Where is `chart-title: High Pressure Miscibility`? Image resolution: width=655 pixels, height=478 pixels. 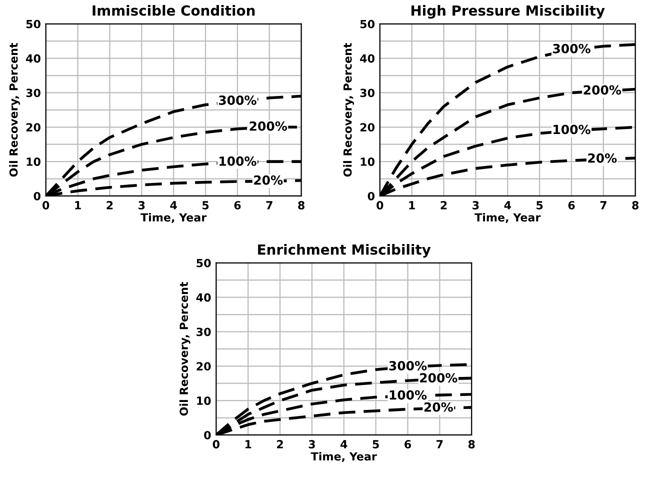
chart-title: High Pressure Miscibility is located at coordinates (508, 12).